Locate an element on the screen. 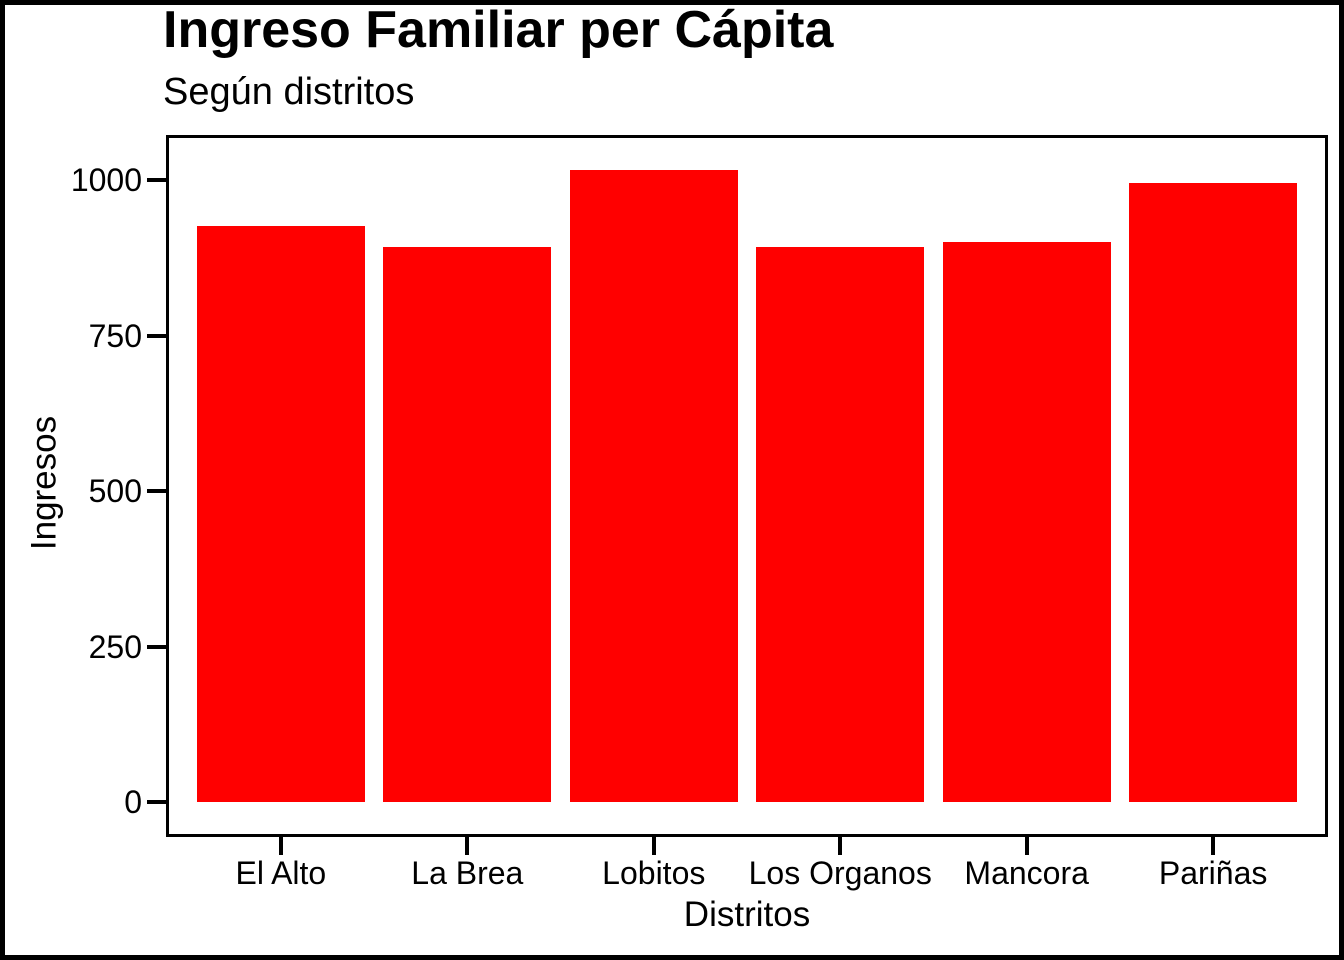 The image size is (1344, 960). chart-subtitle: Según distritos is located at coordinates (289, 92).